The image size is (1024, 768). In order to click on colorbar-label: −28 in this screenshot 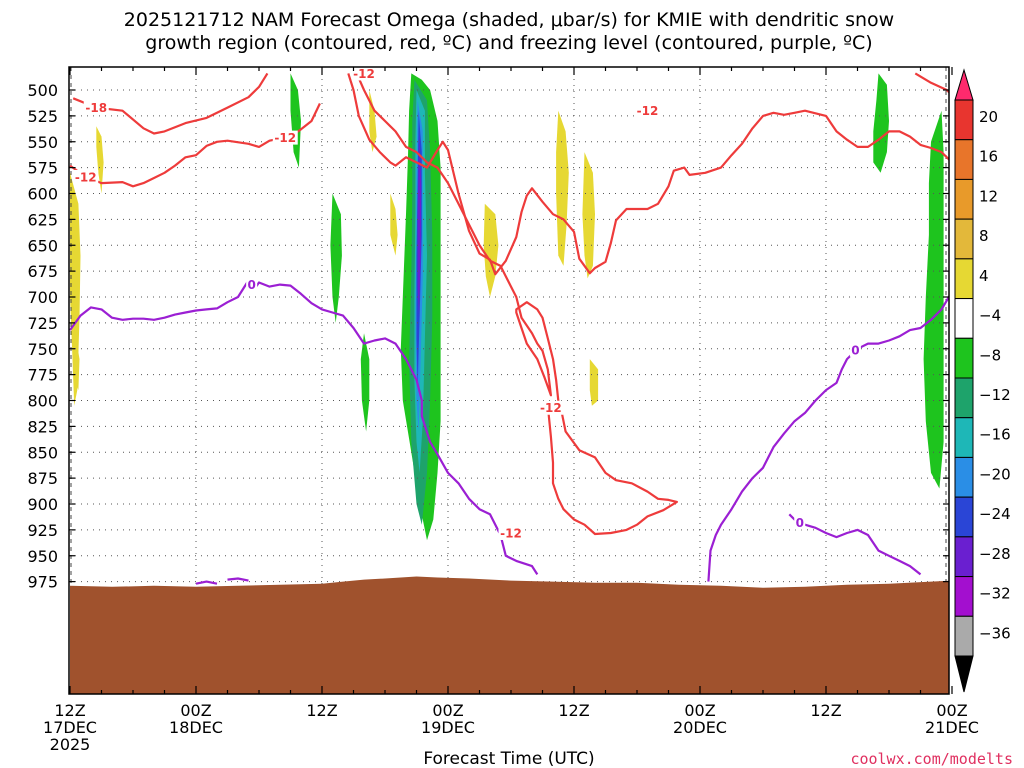, I will do `click(995, 554)`.